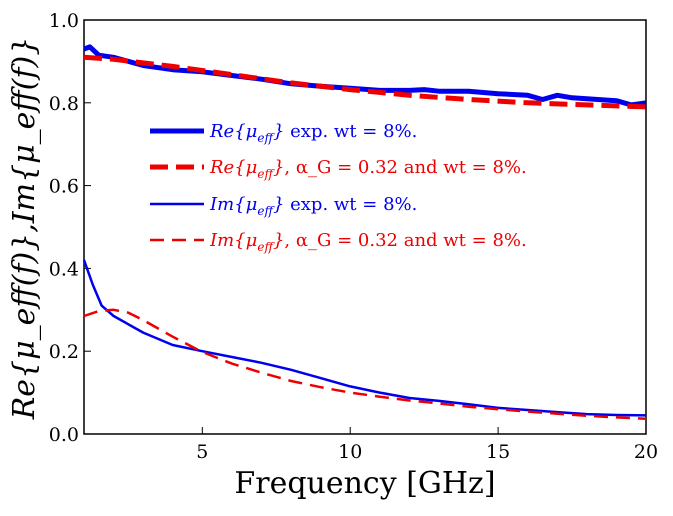 The width and height of the screenshot is (673, 516). I want to click on y-axis-title: Re{μ_eff(f)},Im{μ_eff(f)}, so click(24, 229).